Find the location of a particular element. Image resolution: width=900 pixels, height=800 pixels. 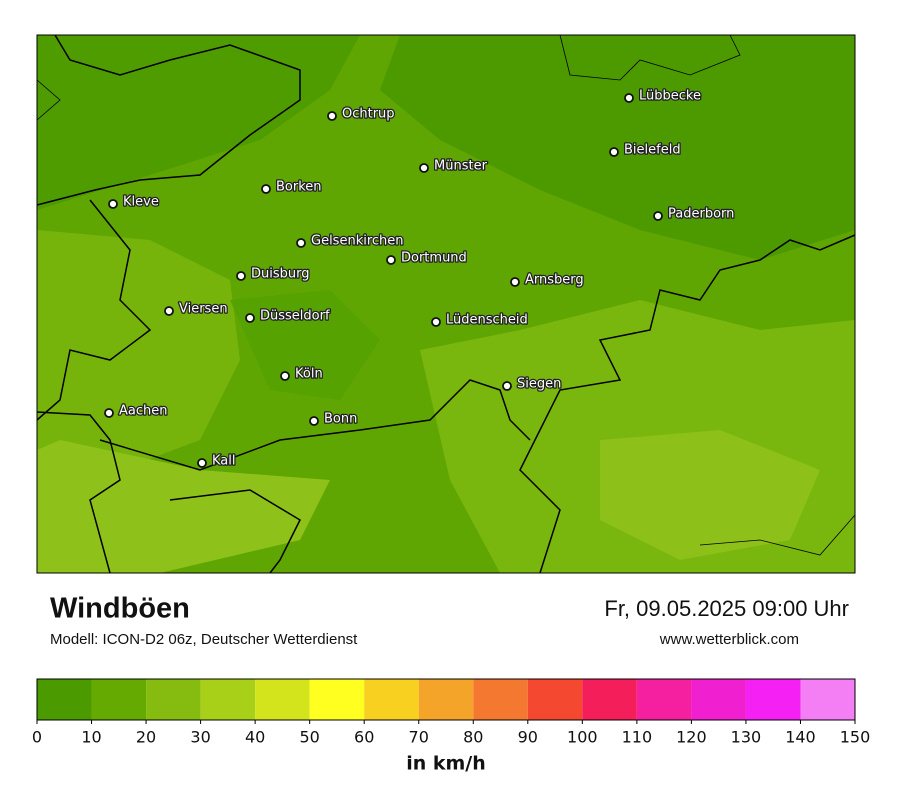

legend-tick-label: 100 is located at coordinates (582, 737).